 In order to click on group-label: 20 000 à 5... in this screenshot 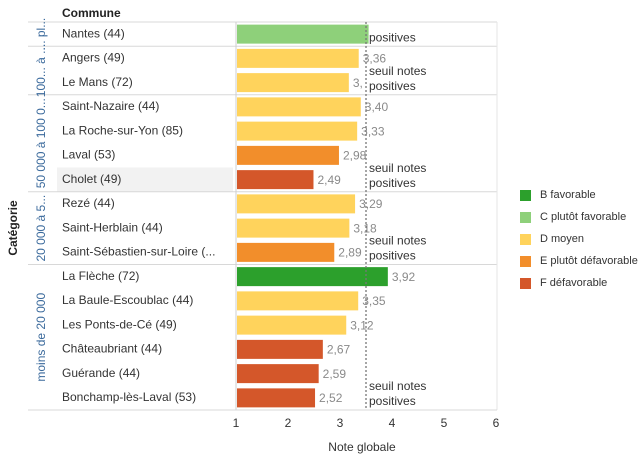, I will do `click(41, 228)`.